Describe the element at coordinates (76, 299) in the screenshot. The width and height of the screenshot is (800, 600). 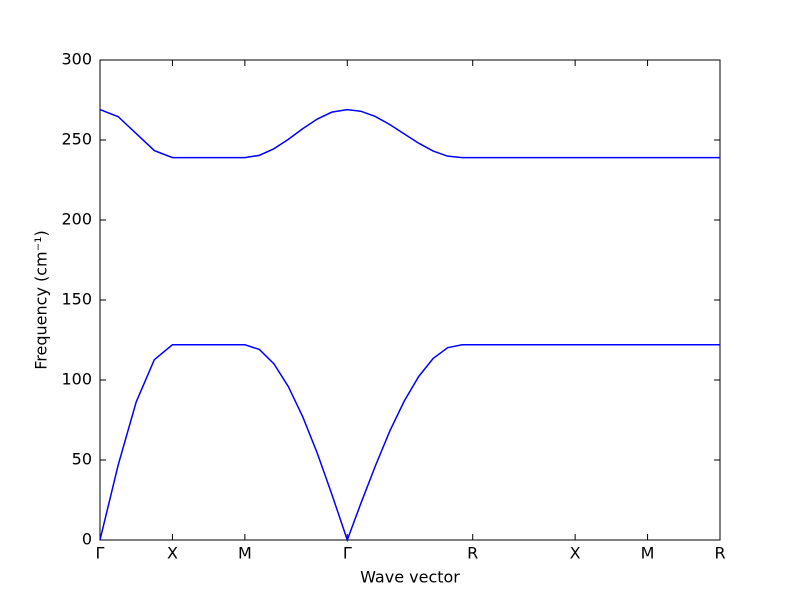
I see `y-tick-label: 150` at that location.